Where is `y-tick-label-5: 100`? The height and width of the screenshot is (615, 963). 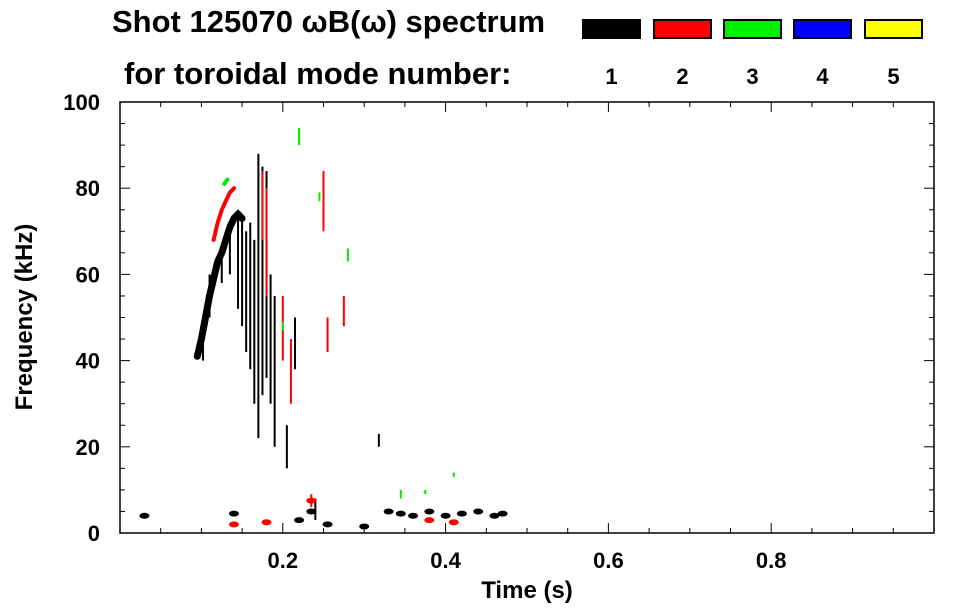
y-tick-label-5: 100 is located at coordinates (81, 102).